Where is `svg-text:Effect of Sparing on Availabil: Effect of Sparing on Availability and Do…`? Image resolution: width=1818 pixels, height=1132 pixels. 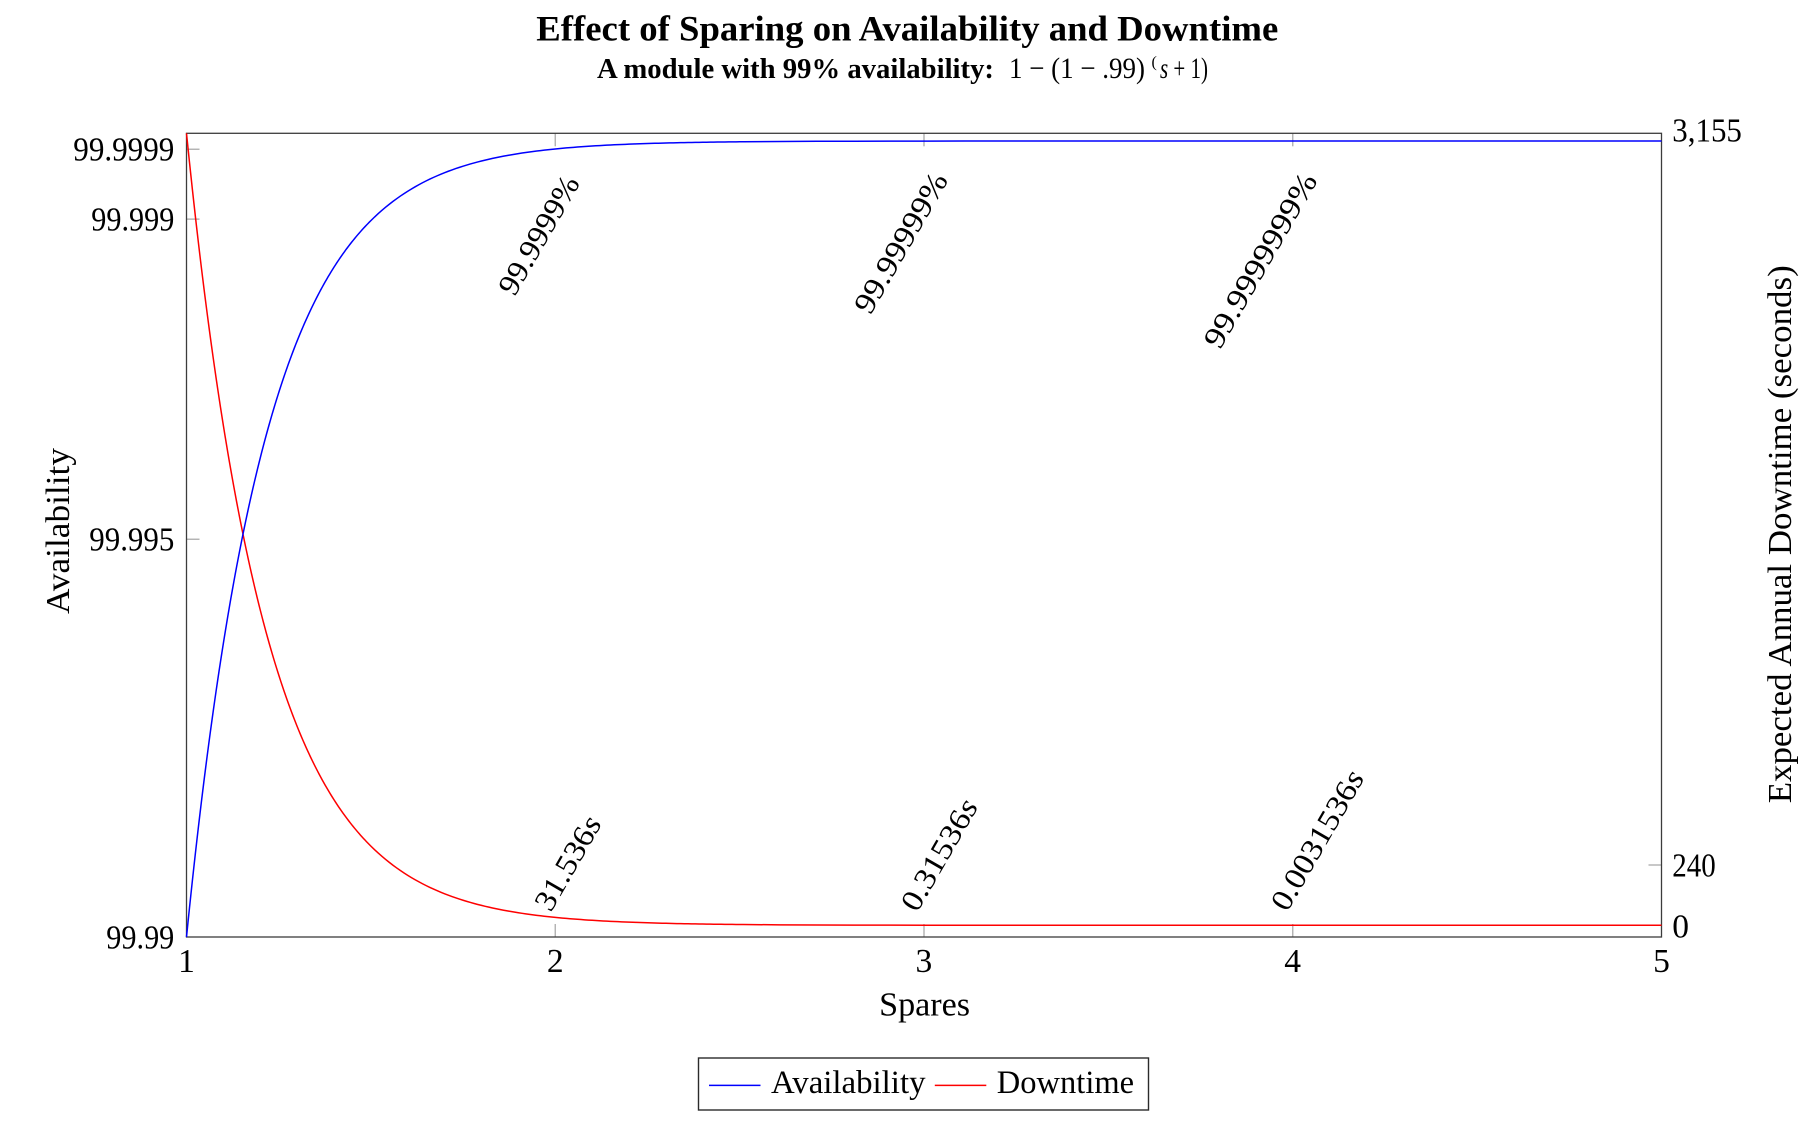
svg-text:Effect of Sparing on Availabil: Effect of Sparing on Availability and Do… is located at coordinates (907, 29).